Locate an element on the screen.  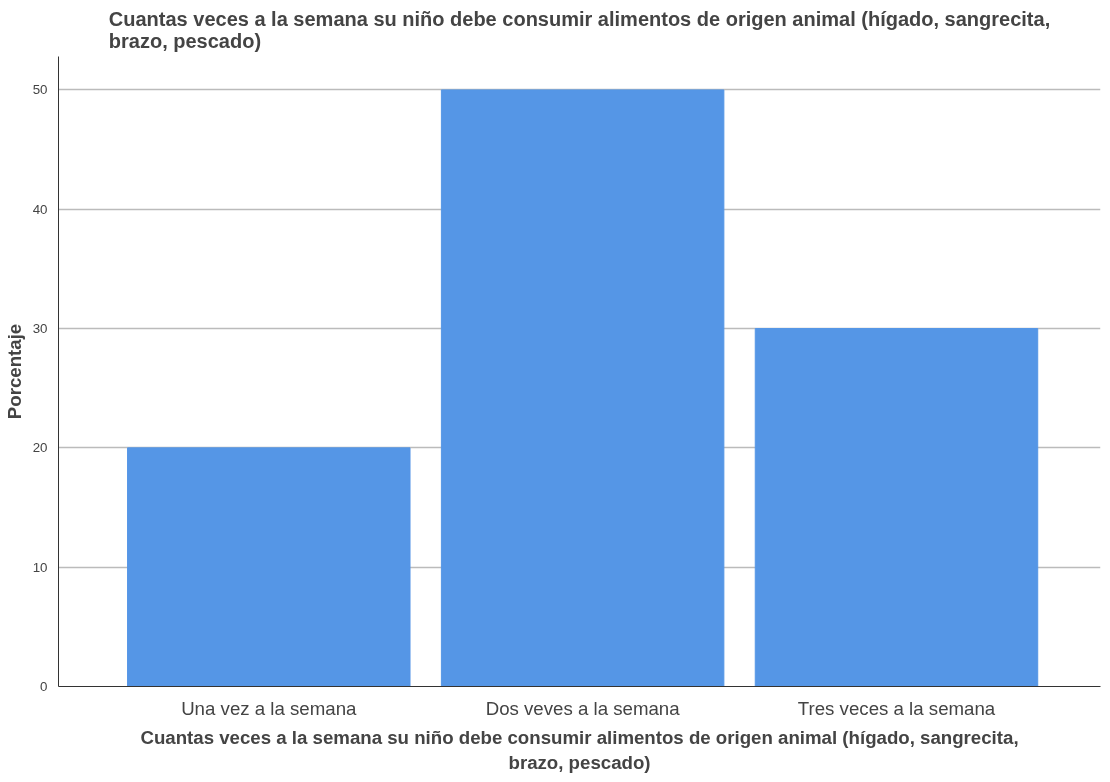
x-tick-label: Una vez a la semana is located at coordinates (269, 708).